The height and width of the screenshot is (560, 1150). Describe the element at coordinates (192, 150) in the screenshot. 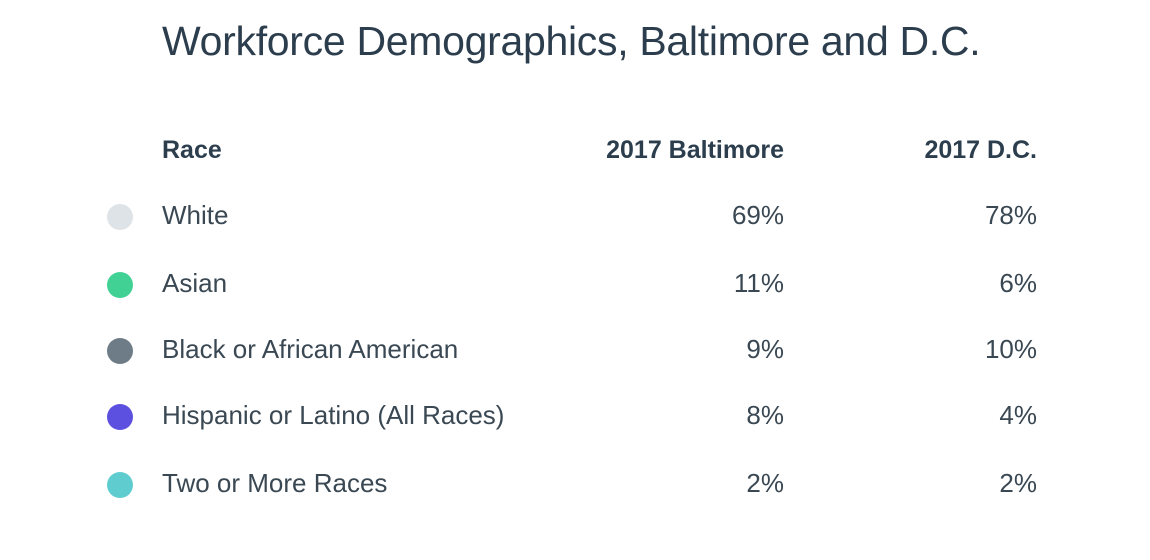

I see `header-race: Race` at that location.